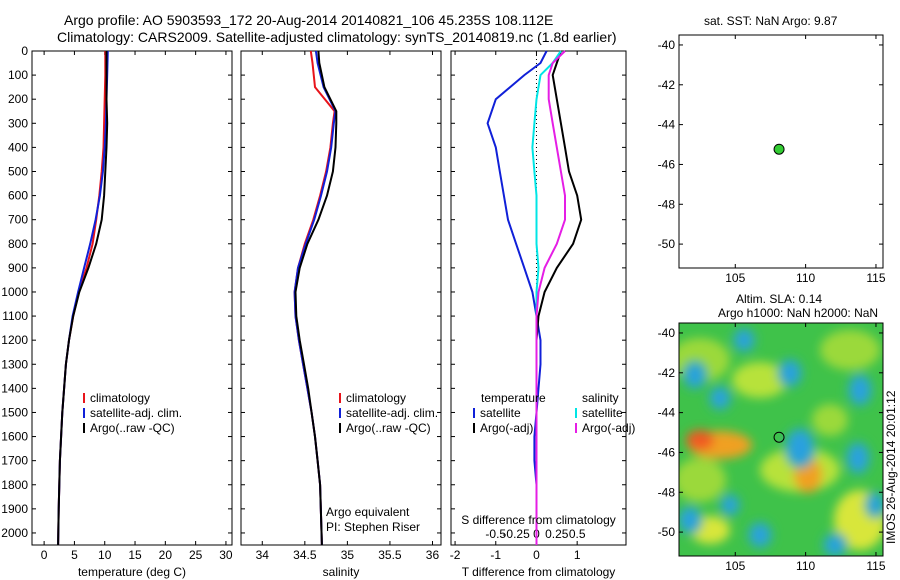 This screenshot has height=580, width=900. What do you see at coordinates (805, 566) in the screenshot?
I see `sla-lon-axis-label: 110` at bounding box center [805, 566].